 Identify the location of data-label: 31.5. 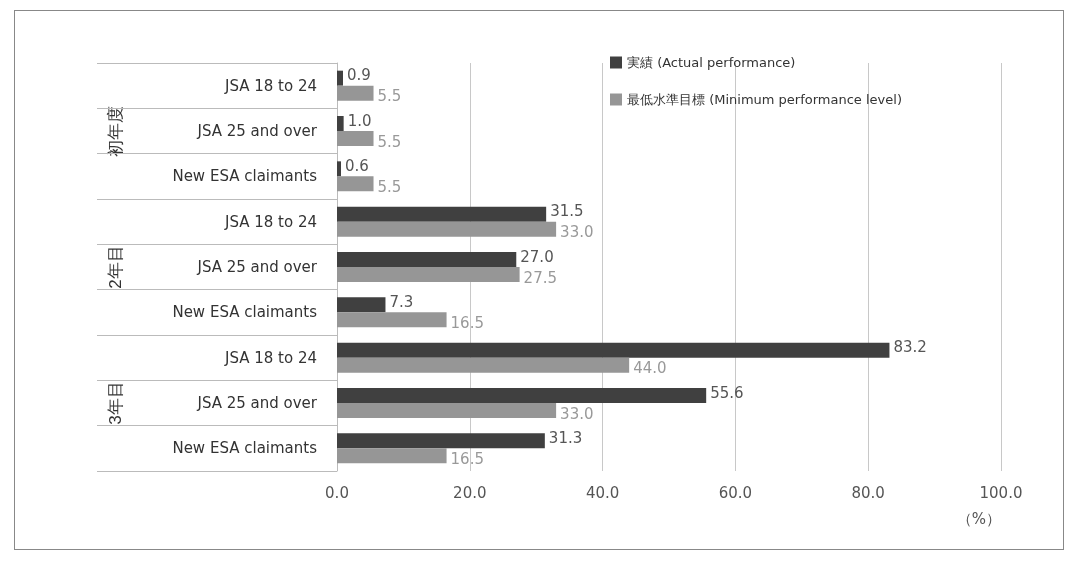
(567, 211).